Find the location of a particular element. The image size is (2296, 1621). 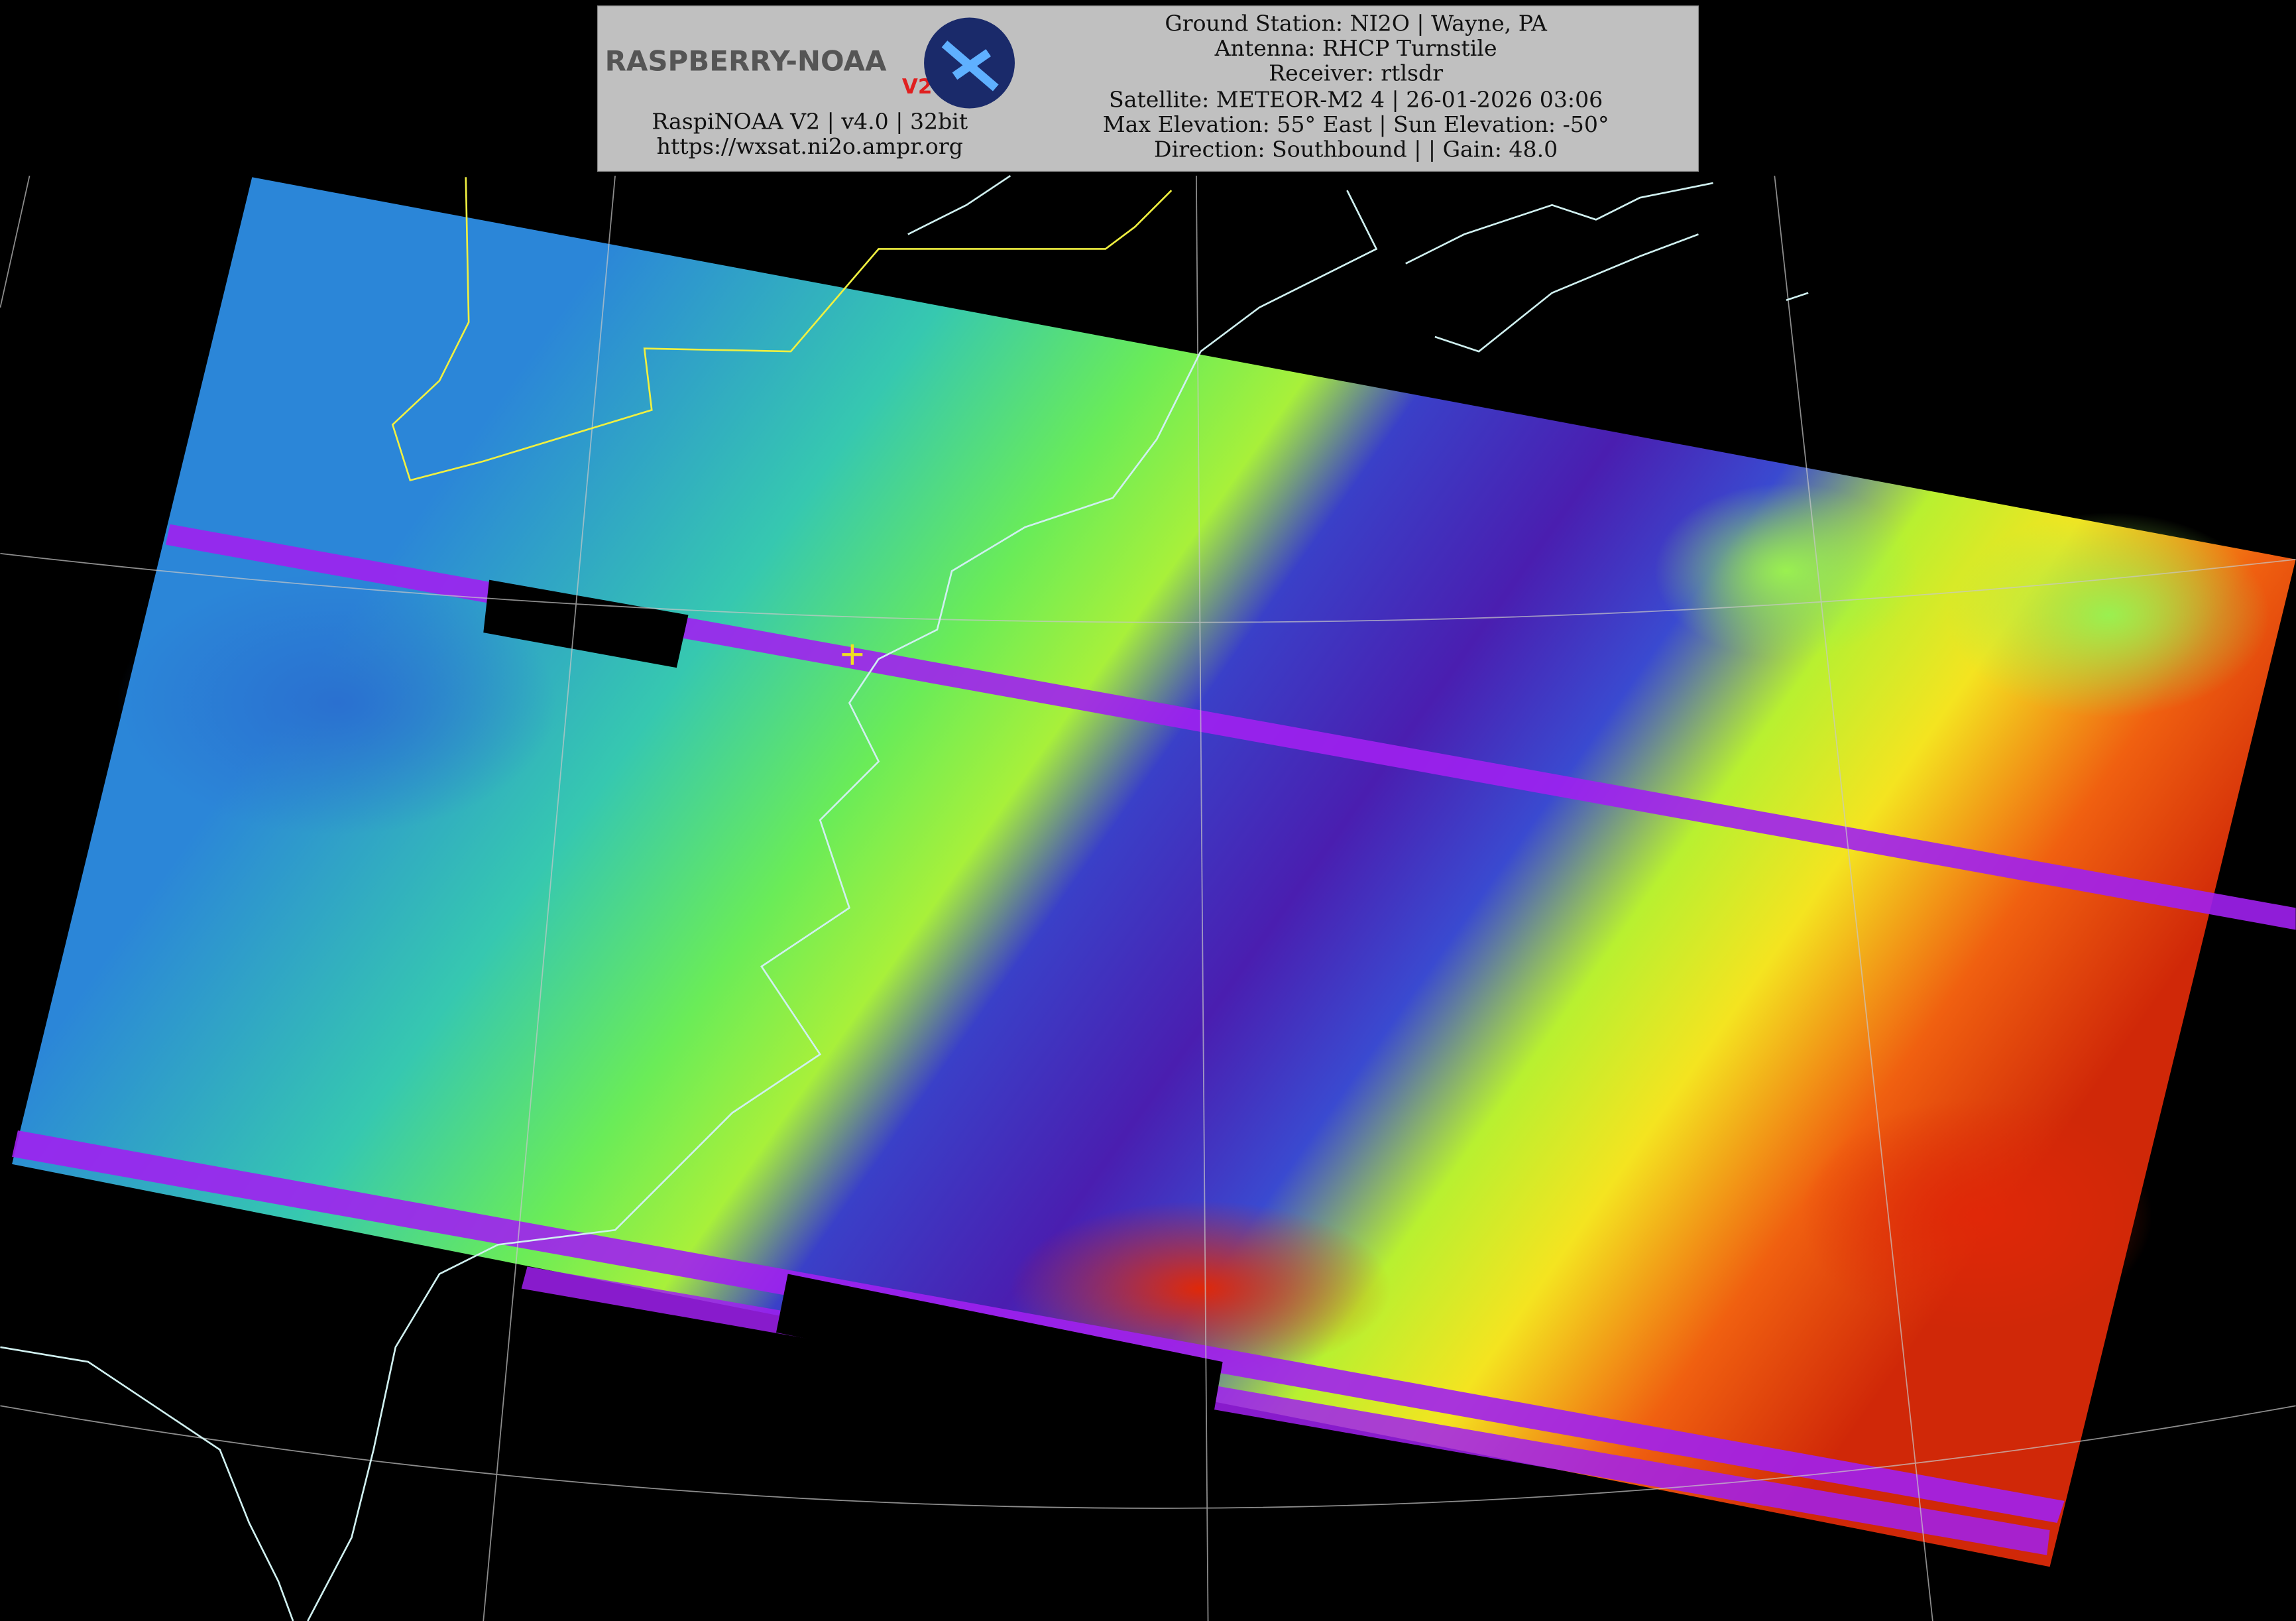

logo-text: RASPBERRY-NOAA is located at coordinates (746, 60).